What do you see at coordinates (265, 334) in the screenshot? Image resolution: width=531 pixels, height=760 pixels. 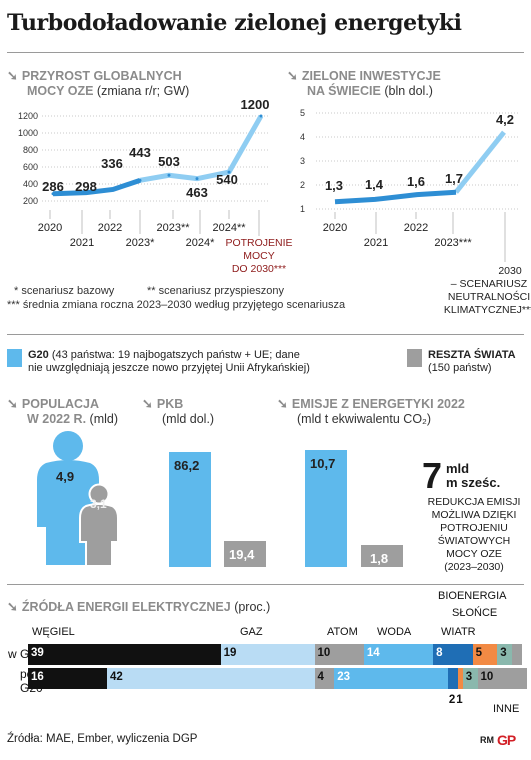 I see `section-divider` at bounding box center [265, 334].